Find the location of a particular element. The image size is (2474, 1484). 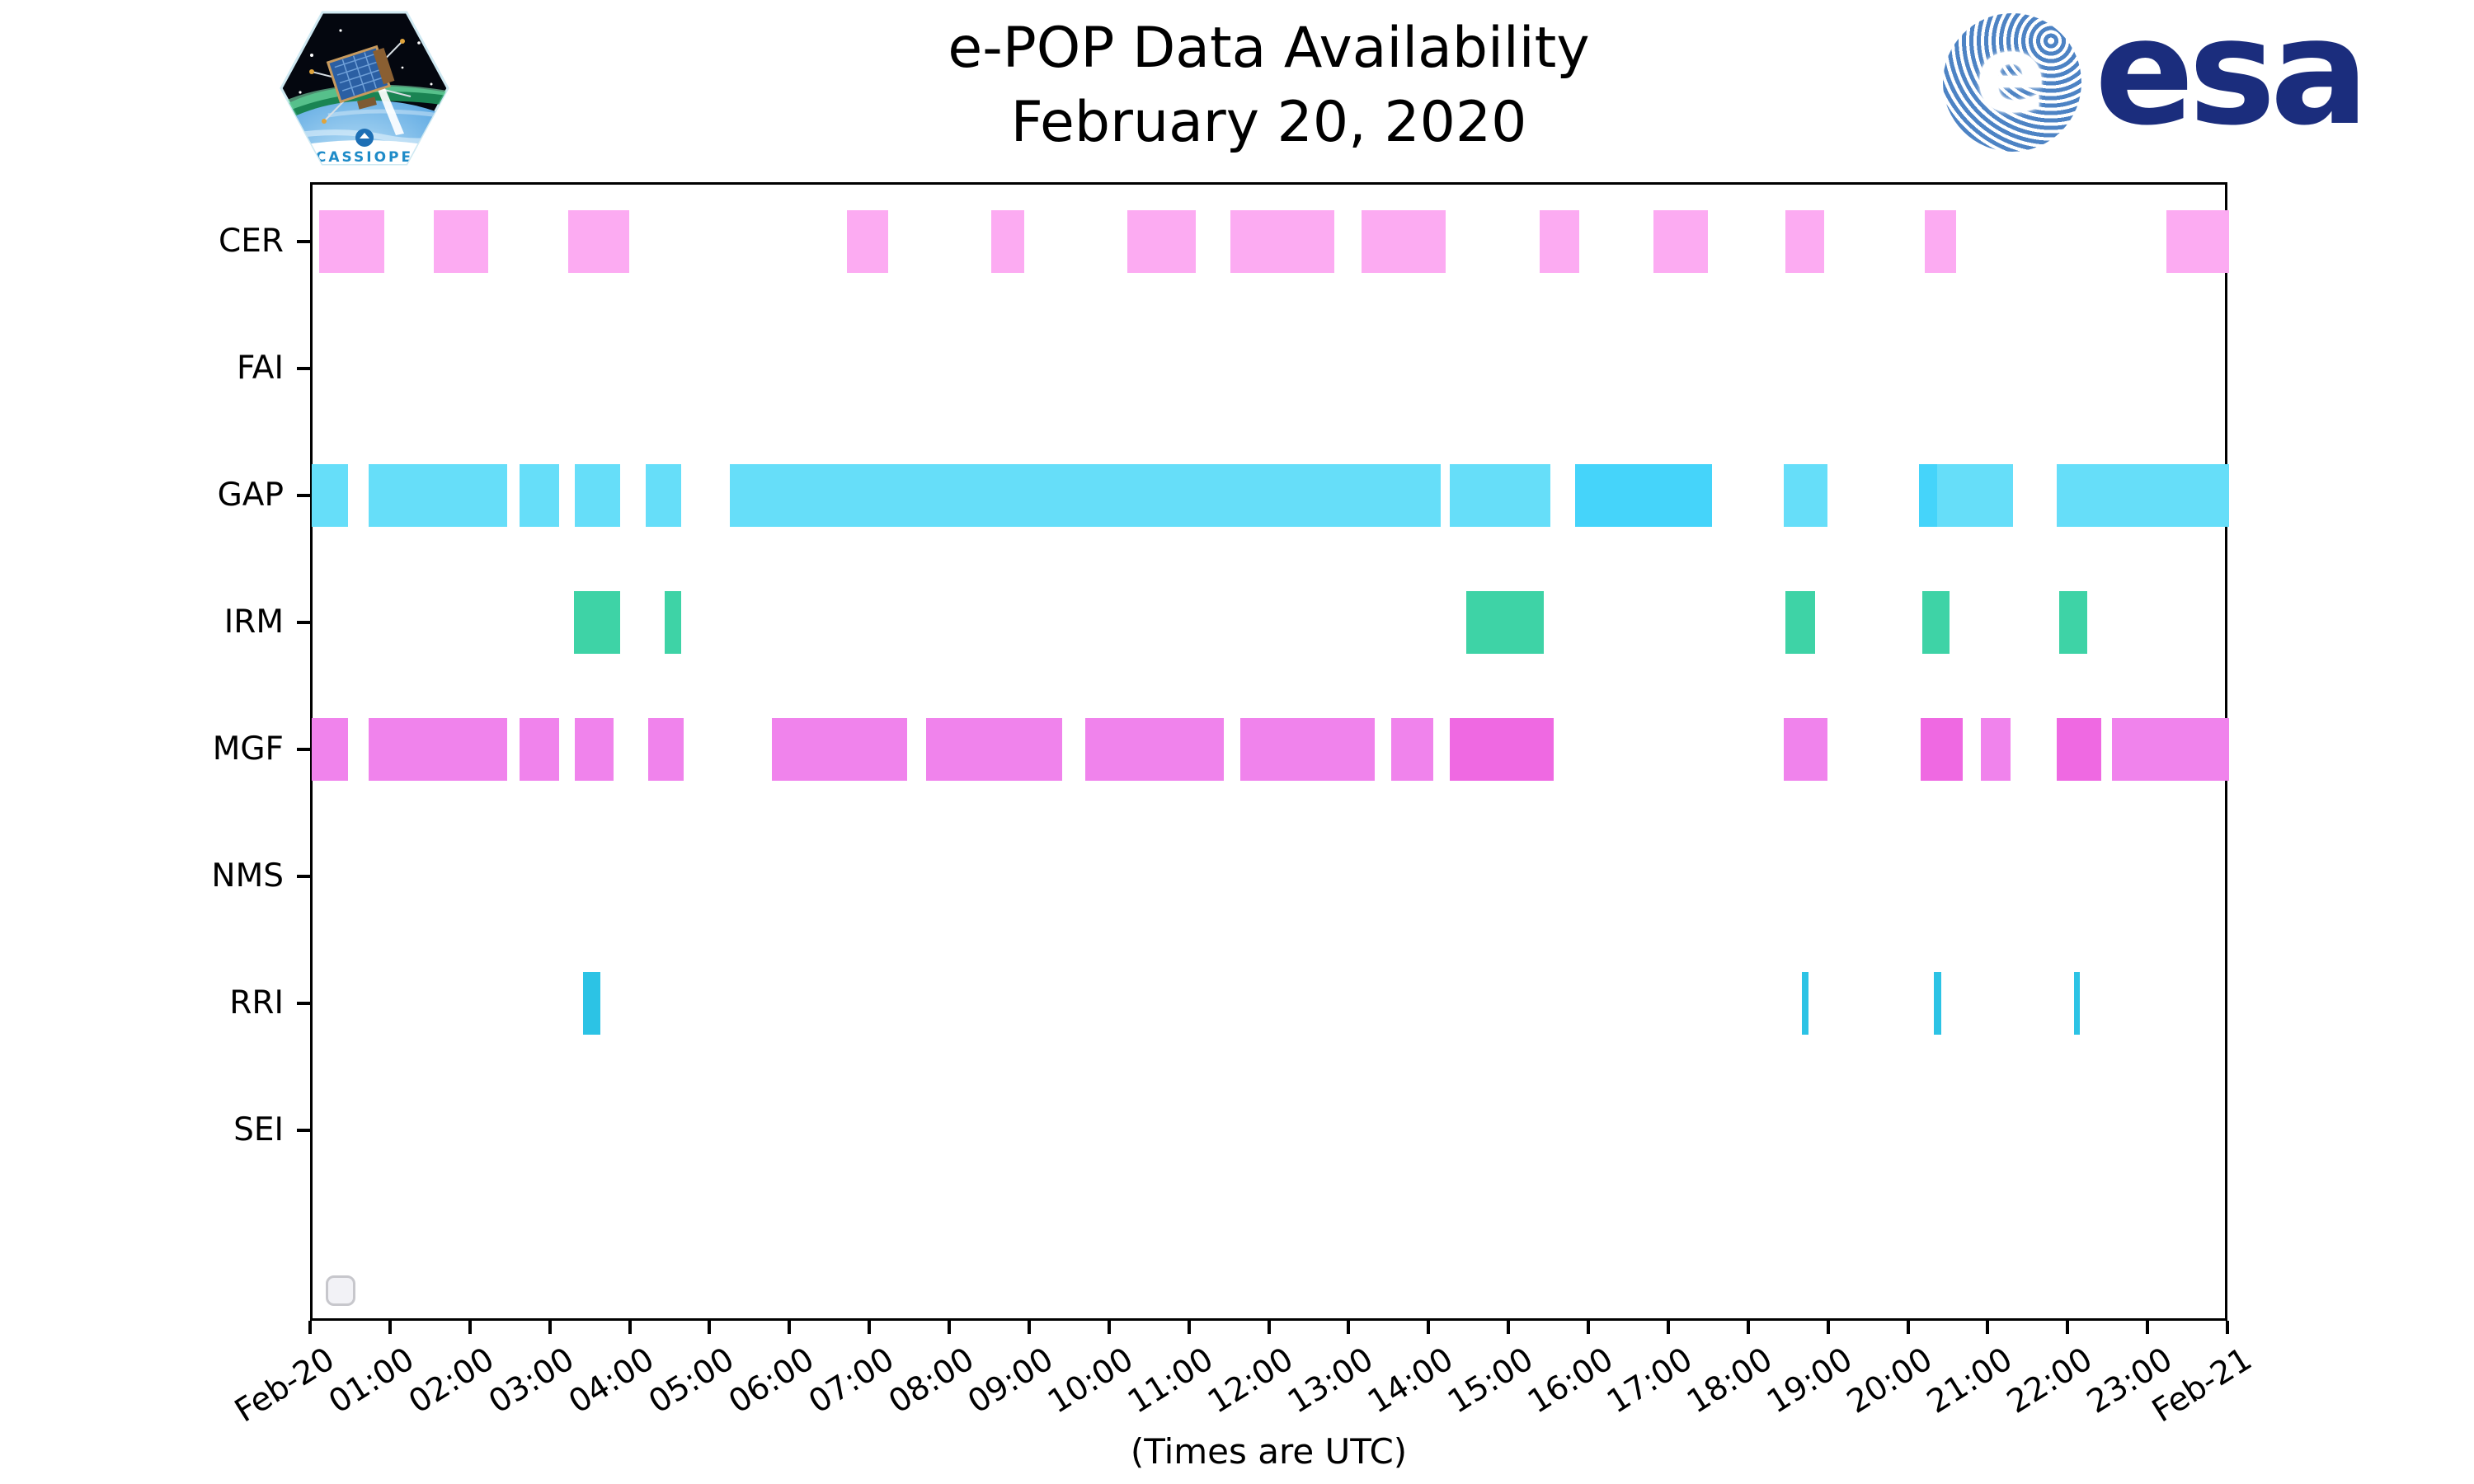

x-tick-label-21:00: 21:00 is located at coordinates (1970, 1381).